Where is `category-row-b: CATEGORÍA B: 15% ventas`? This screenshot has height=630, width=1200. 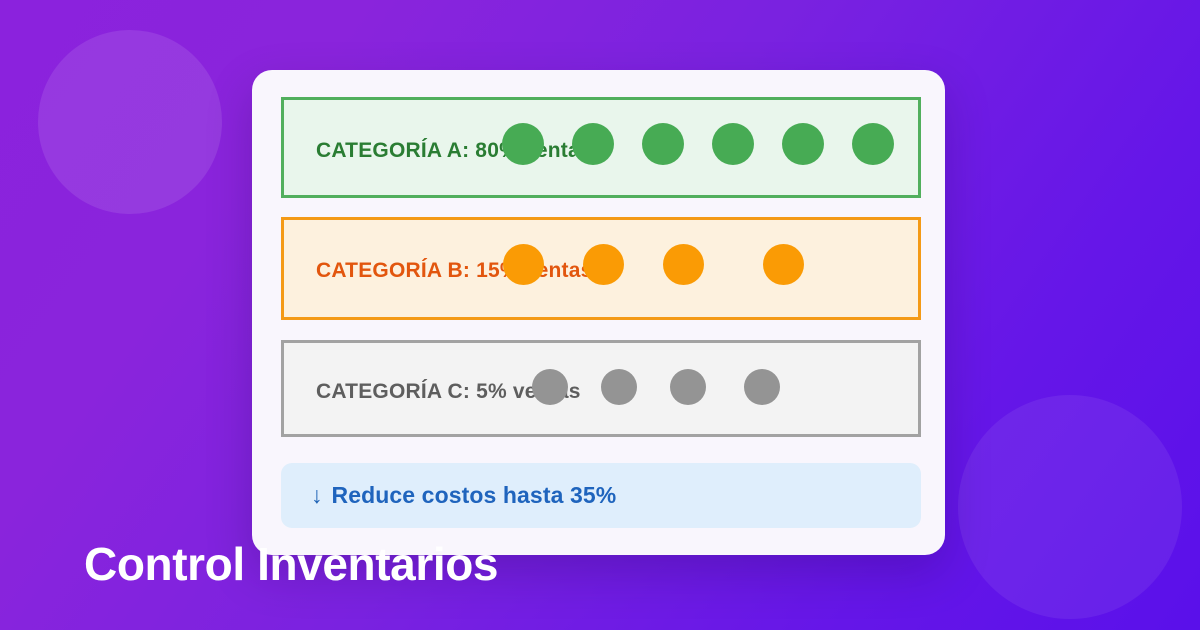
category-row-b: CATEGORÍA B: 15% ventas is located at coordinates (601, 268).